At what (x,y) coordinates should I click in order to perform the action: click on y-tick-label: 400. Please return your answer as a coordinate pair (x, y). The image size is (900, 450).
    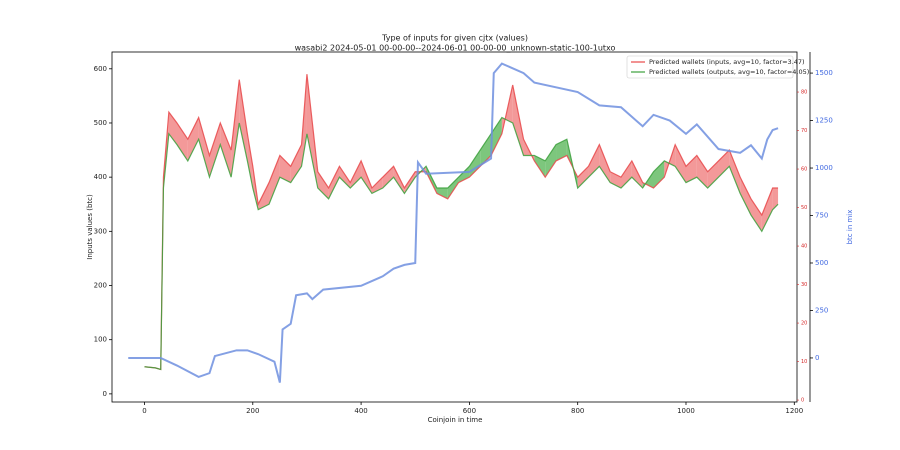
    Looking at the image, I should click on (100, 177).